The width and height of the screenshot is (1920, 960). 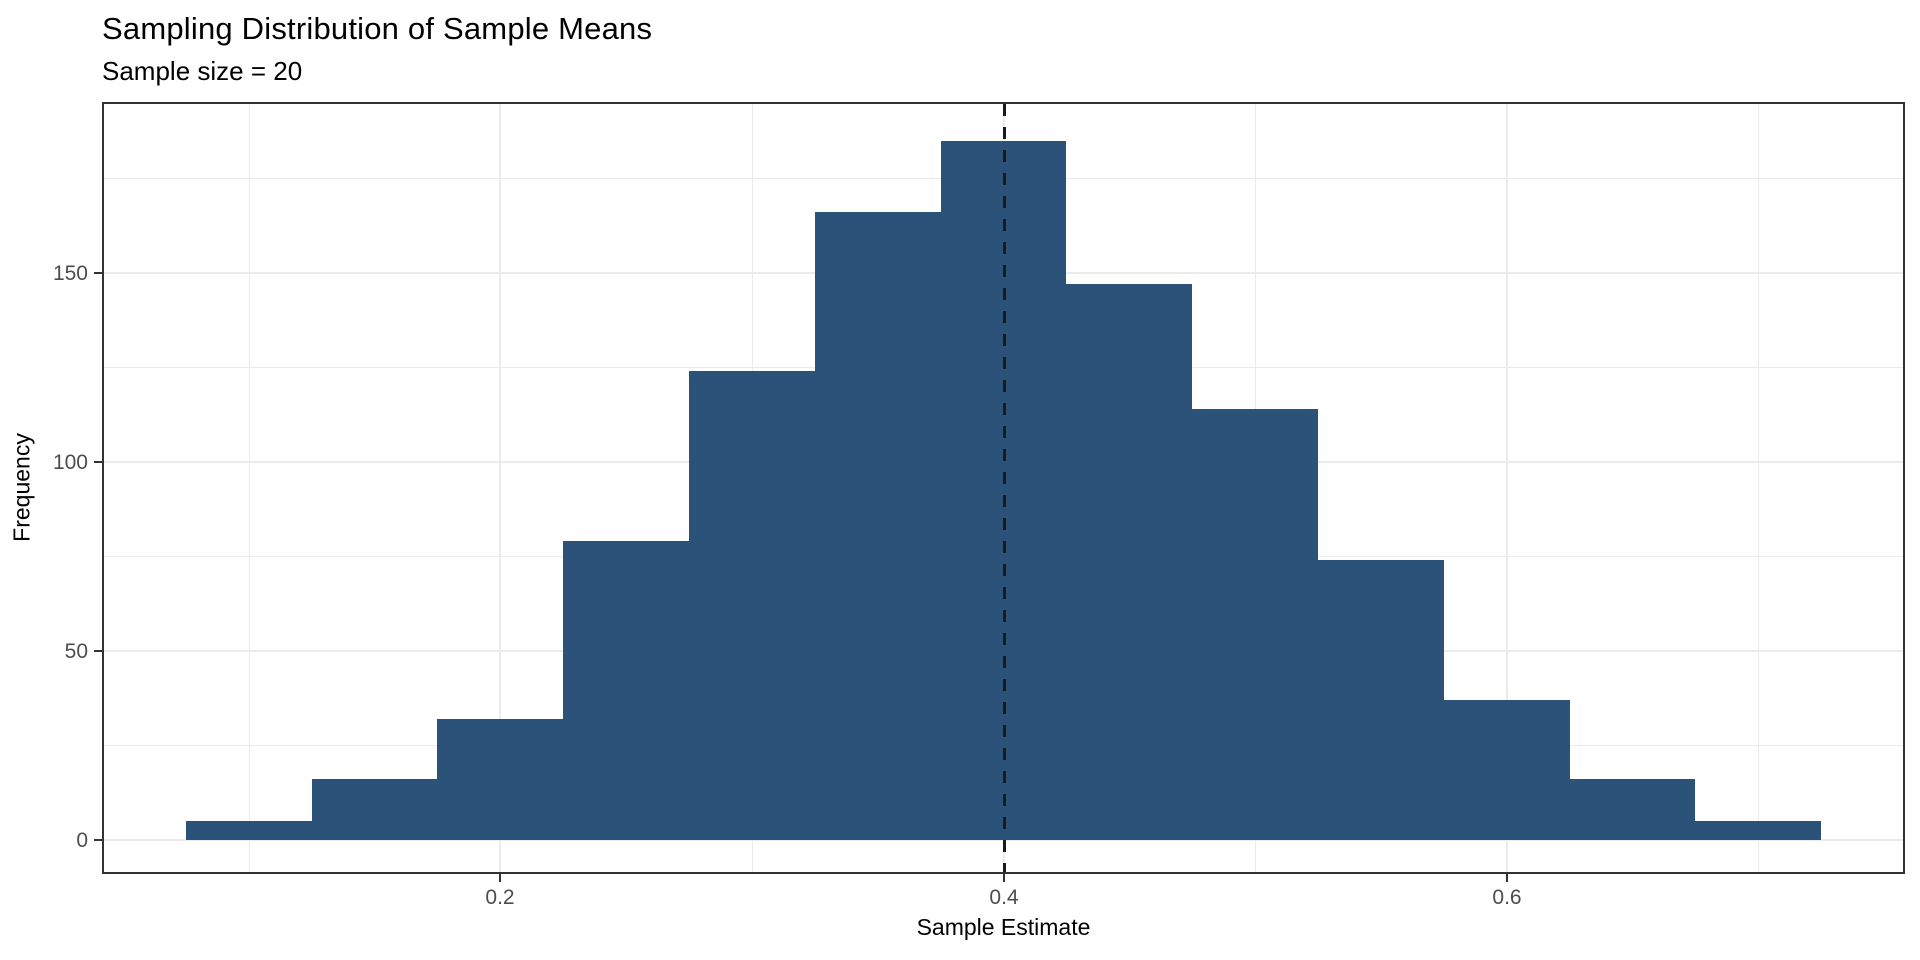 What do you see at coordinates (500, 897) in the screenshot?
I see `x-tick-label: 0.2` at bounding box center [500, 897].